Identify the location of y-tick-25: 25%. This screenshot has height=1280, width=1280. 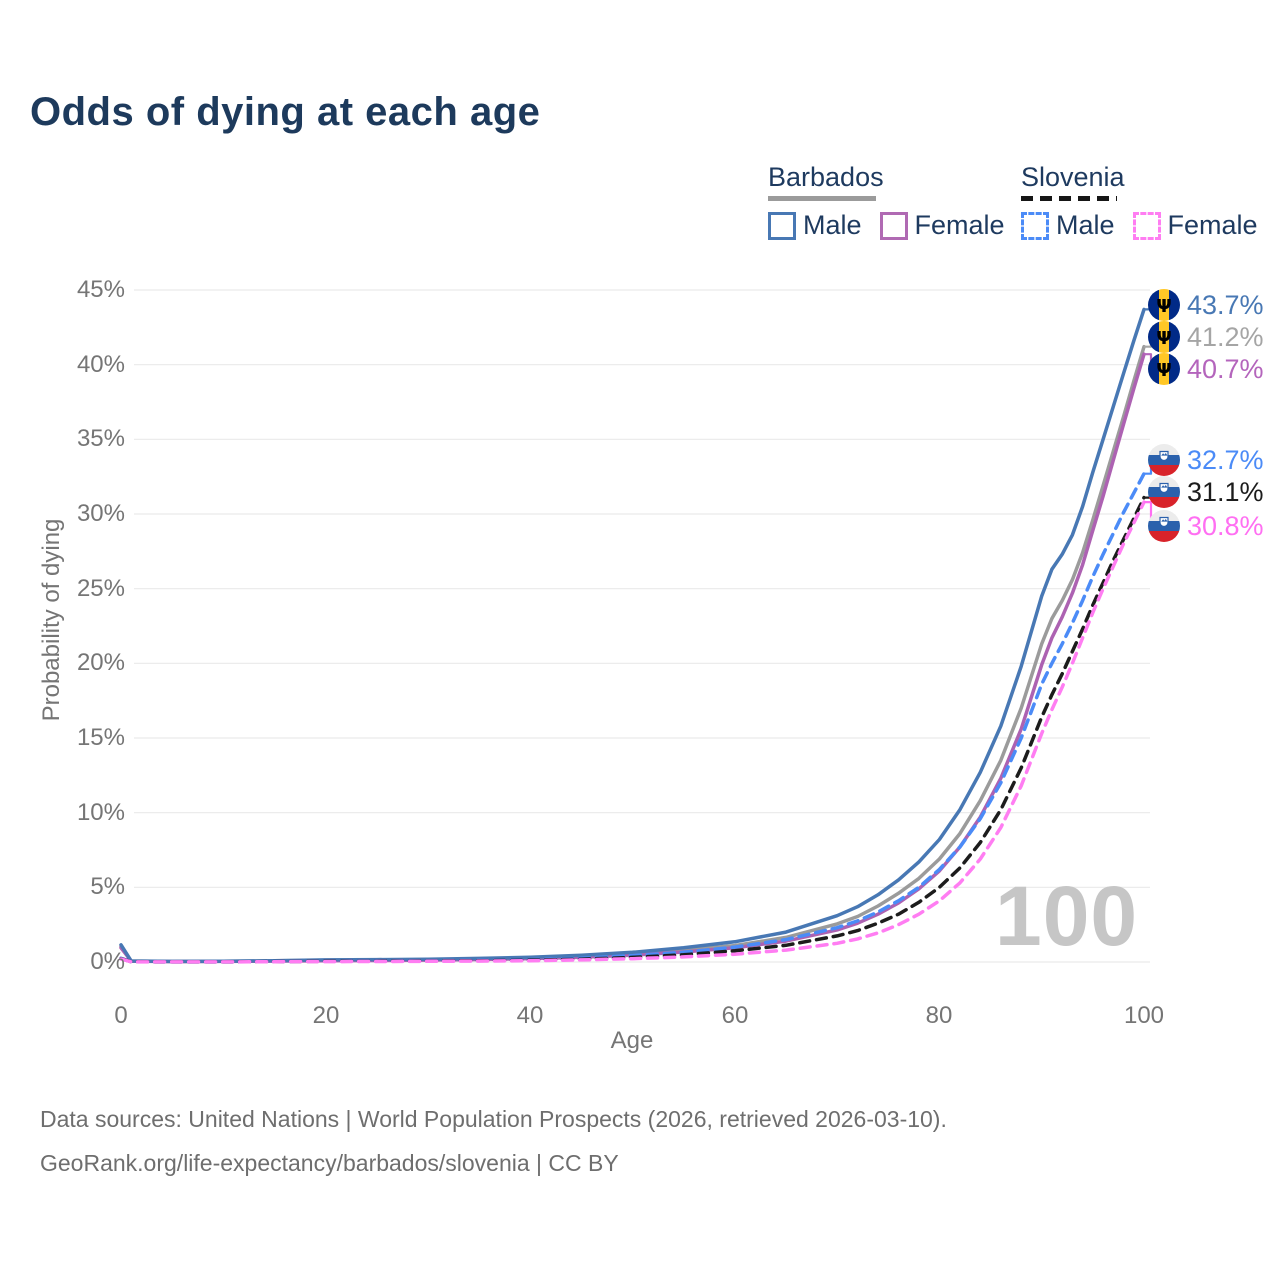
(100, 588).